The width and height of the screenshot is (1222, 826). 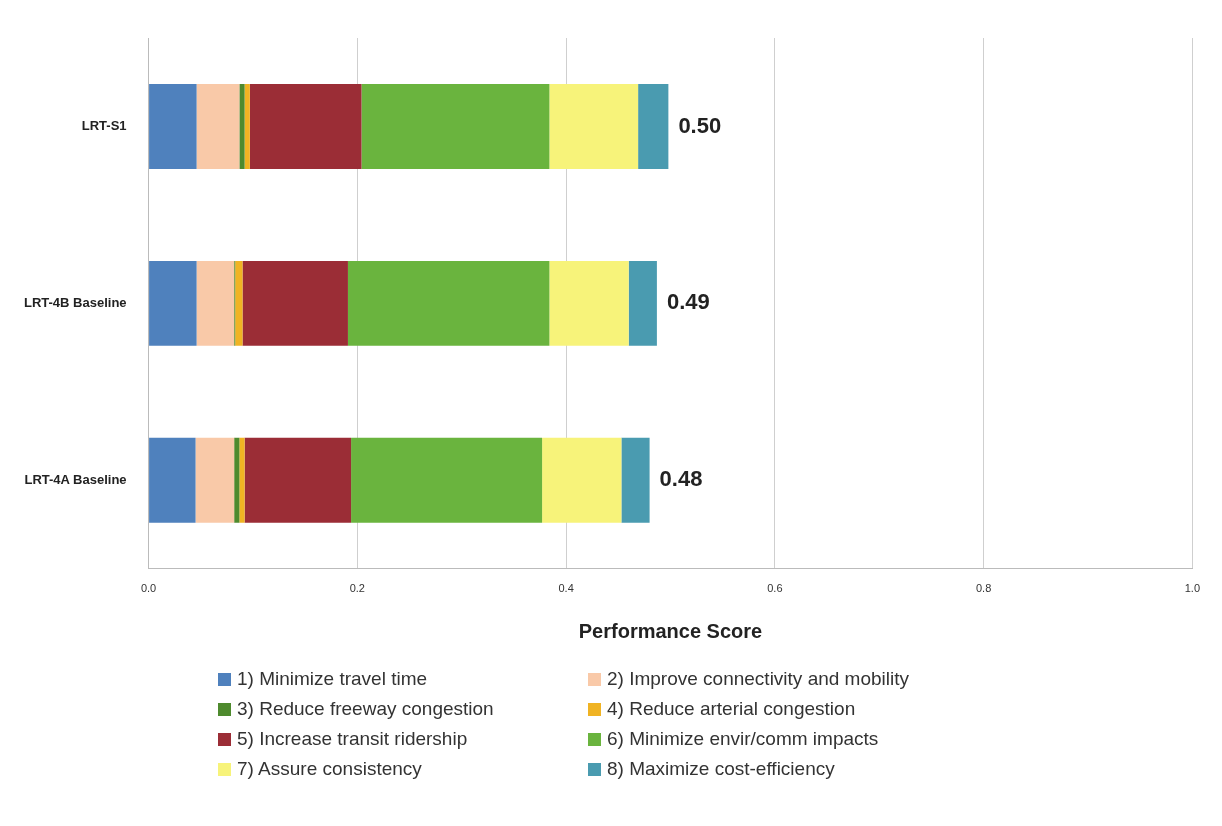 What do you see at coordinates (329, 769) in the screenshot?
I see `legend-label: 7) Assure consistency` at bounding box center [329, 769].